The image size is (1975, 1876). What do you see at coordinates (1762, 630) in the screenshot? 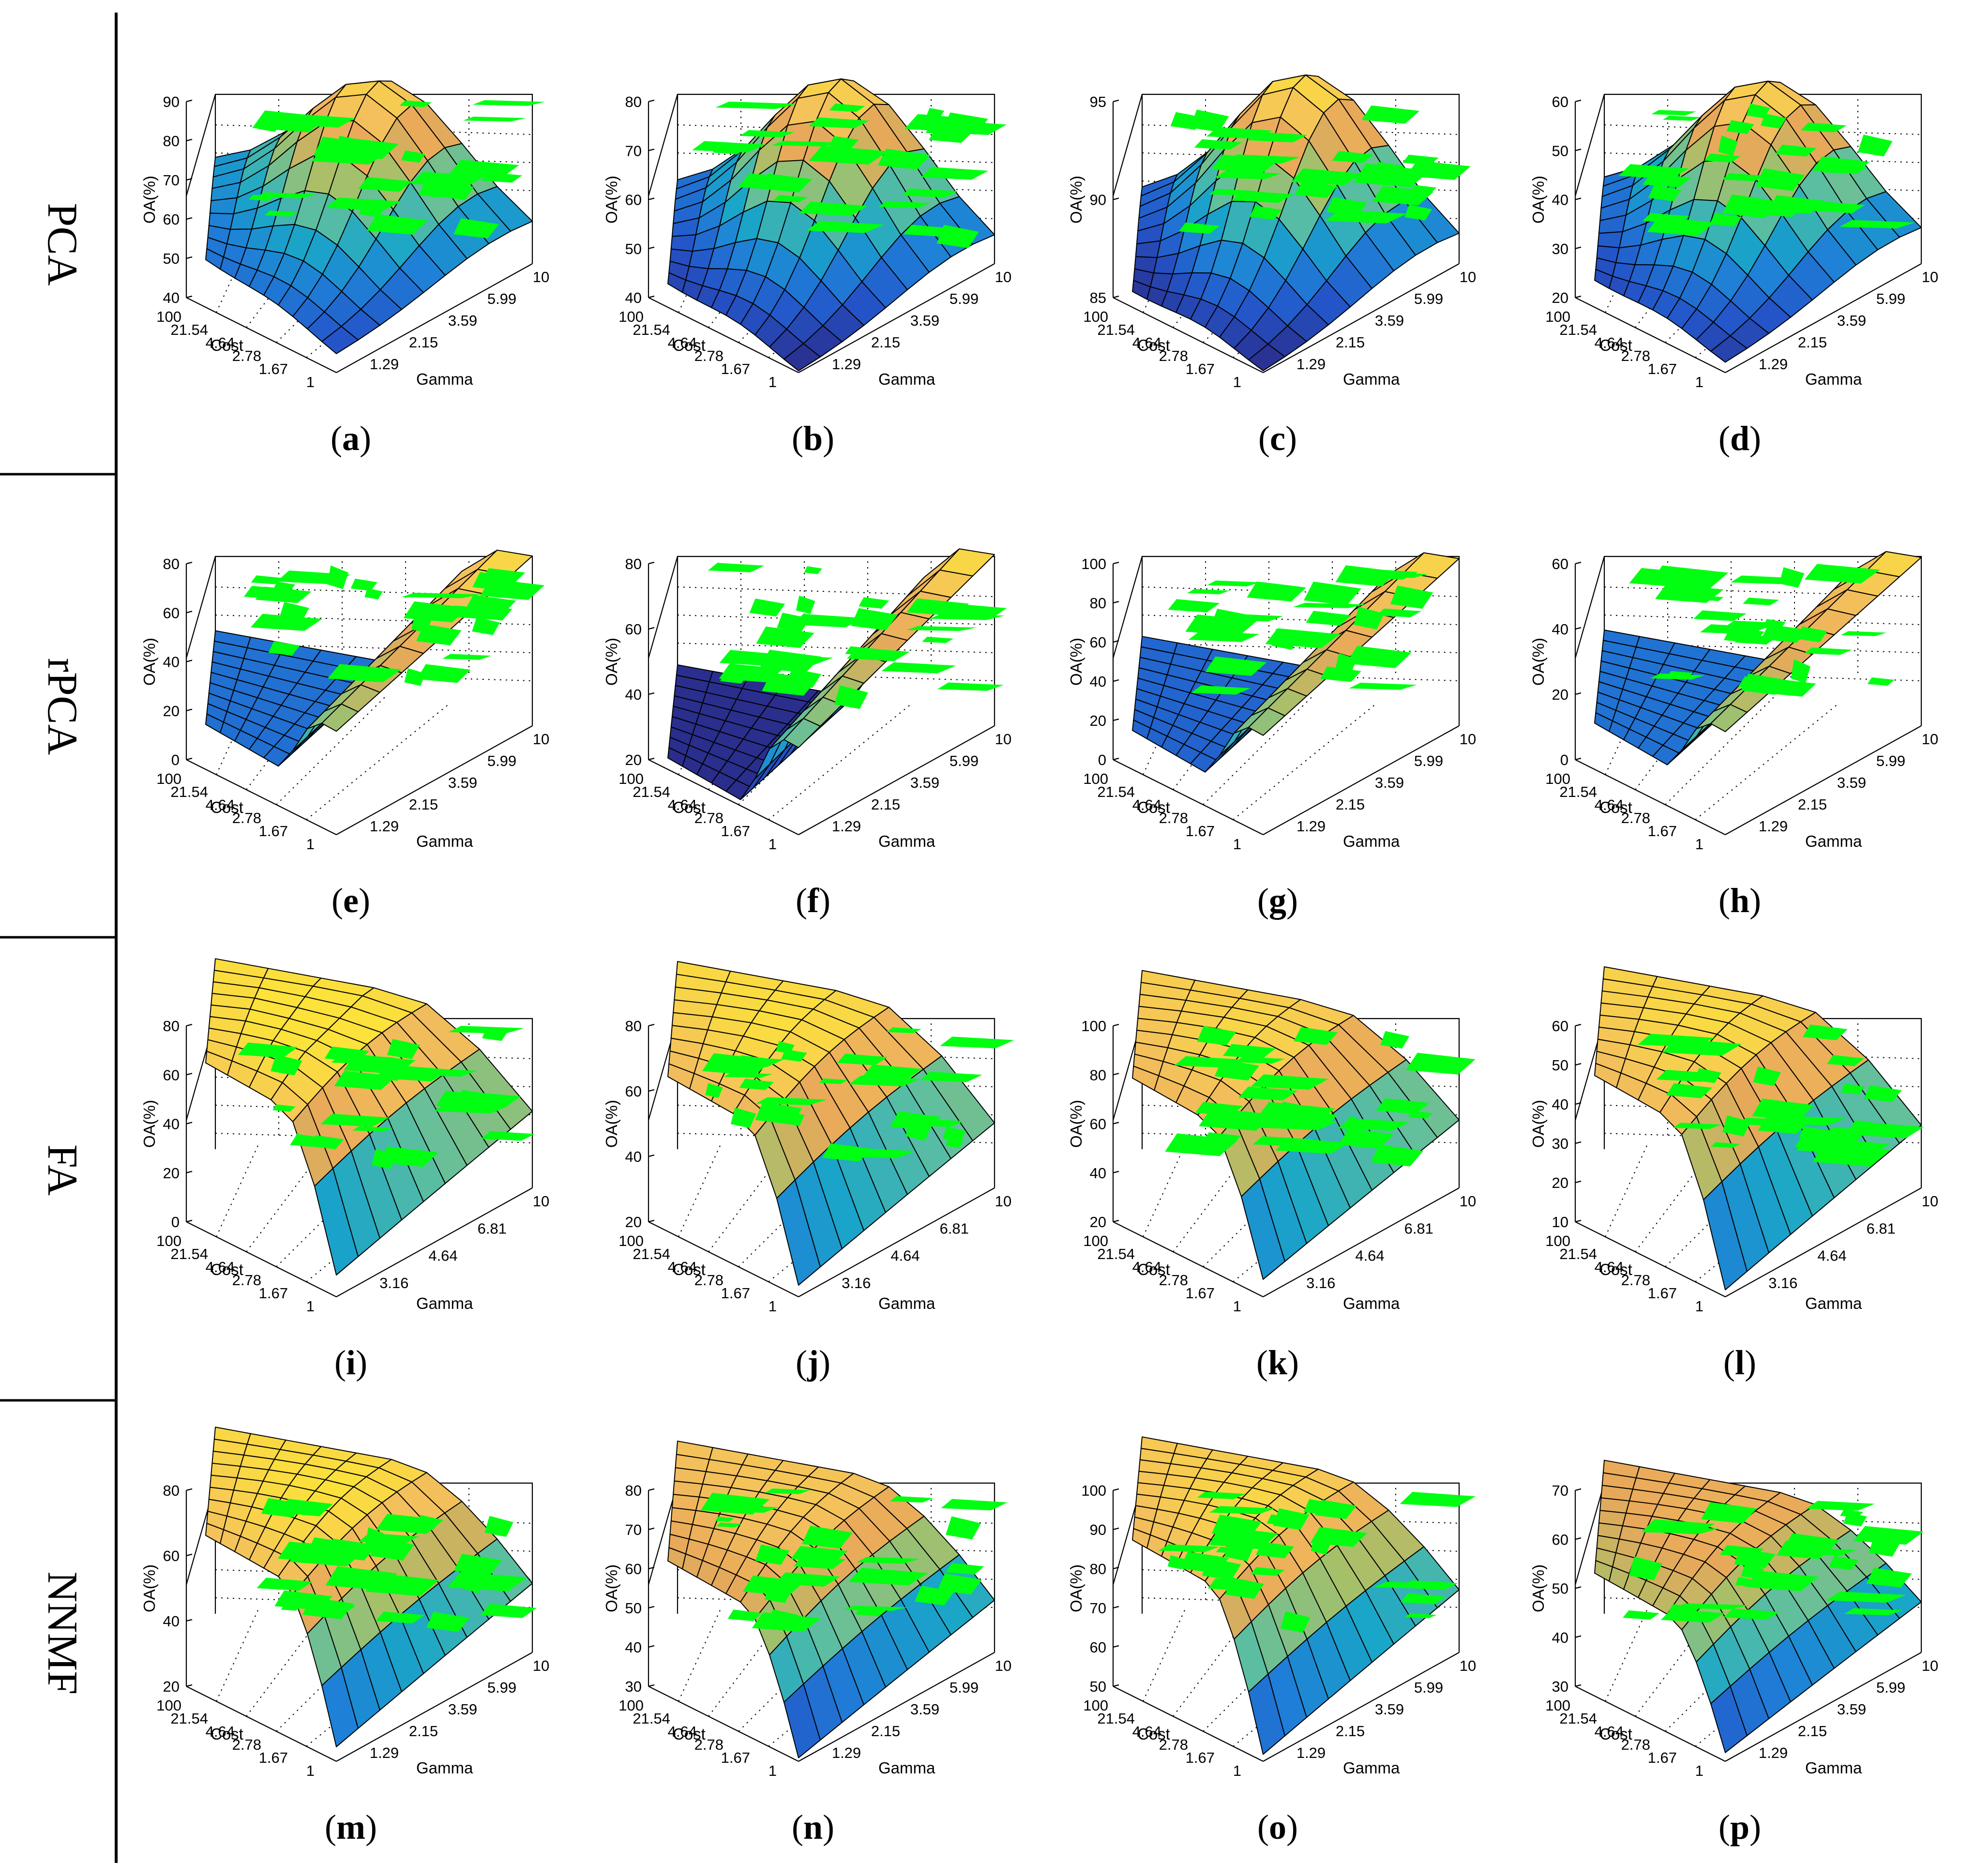
I see `green-artifacts` at bounding box center [1762, 630].